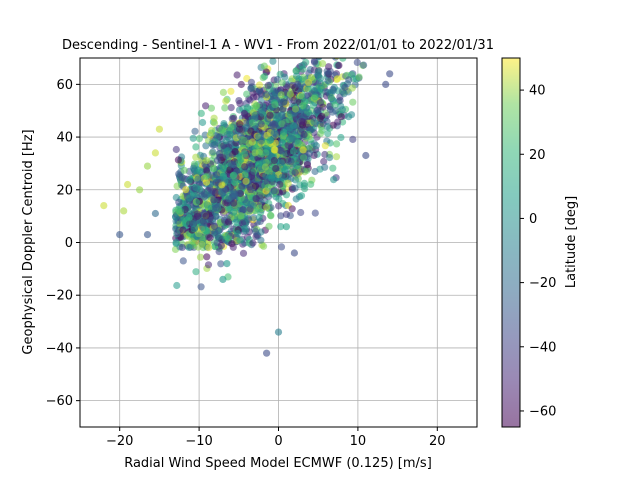 The height and width of the screenshot is (480, 640). Describe the element at coordinates (63, 243) in the screenshot. I see `y-axis-ticks: −60 −40 −20 0 20 40 60` at that location.